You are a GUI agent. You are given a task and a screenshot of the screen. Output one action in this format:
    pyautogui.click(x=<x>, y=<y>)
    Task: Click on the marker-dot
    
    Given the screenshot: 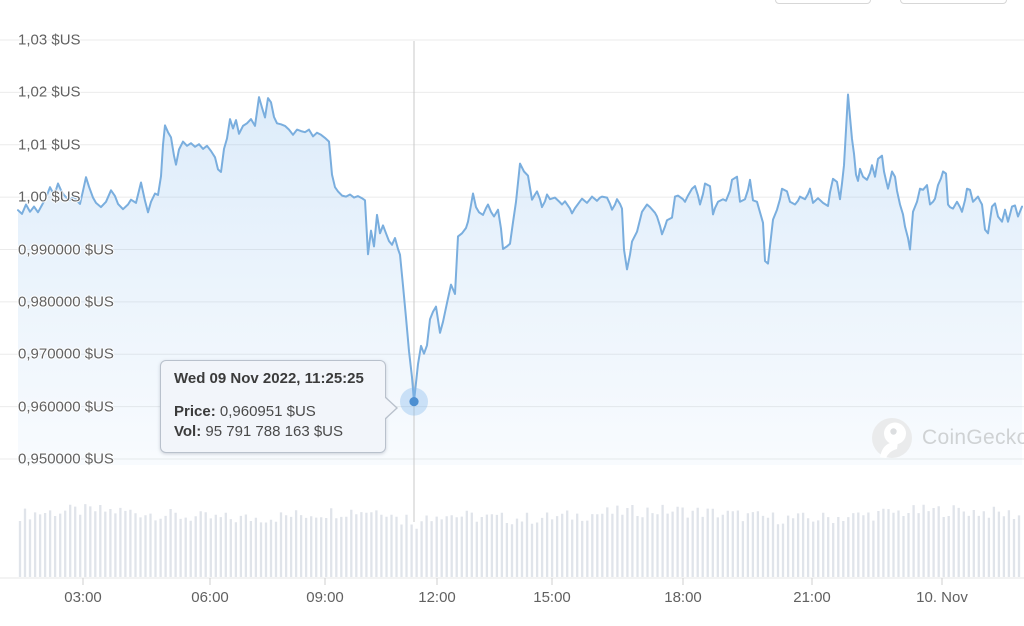 What is the action you would take?
    pyautogui.click(x=414, y=402)
    